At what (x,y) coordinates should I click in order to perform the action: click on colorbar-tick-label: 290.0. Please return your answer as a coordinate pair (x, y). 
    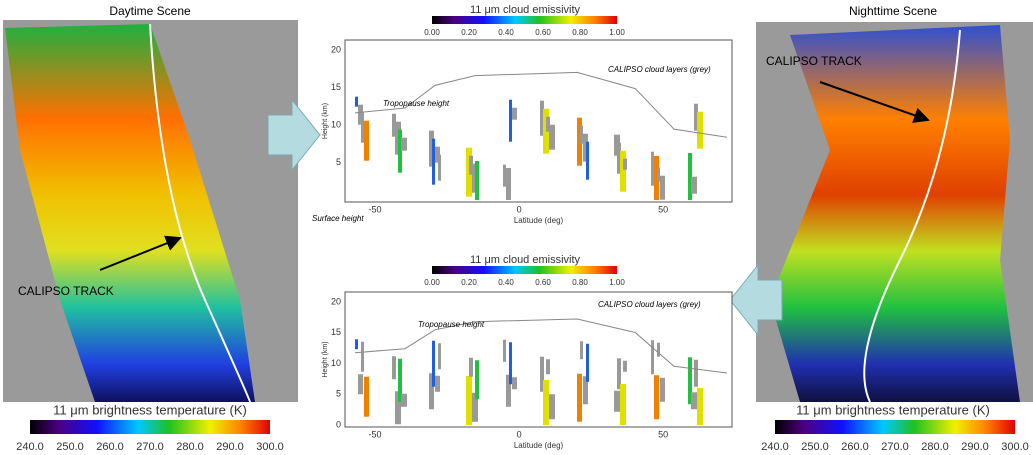
    Looking at the image, I should click on (975, 447).